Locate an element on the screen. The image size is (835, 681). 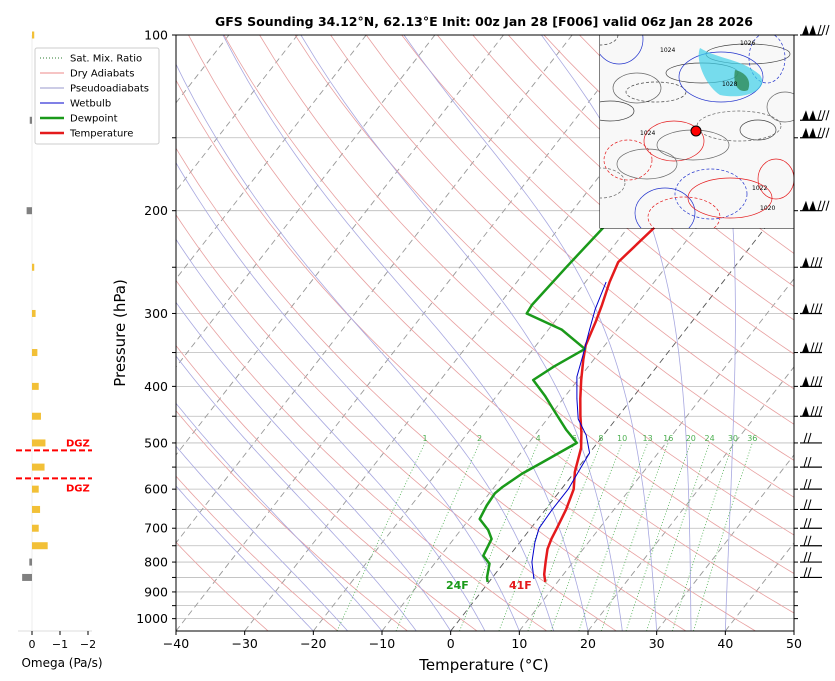
y-axis-label: Pressure (hPa) is located at coordinates (120, 333).